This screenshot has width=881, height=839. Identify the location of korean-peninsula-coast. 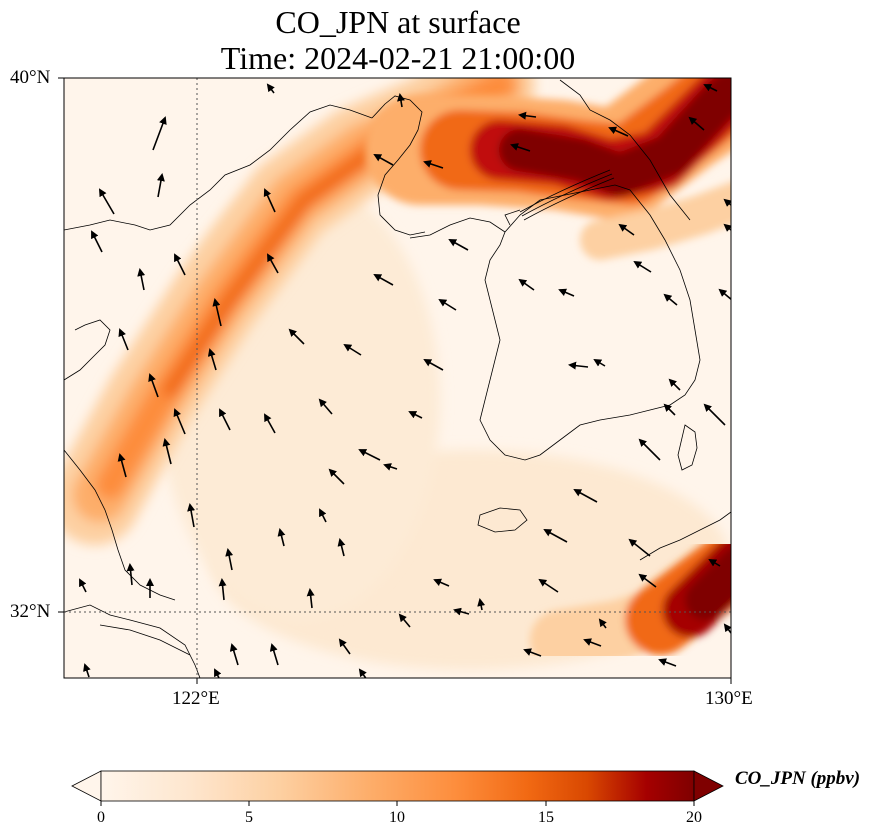
(590, 322).